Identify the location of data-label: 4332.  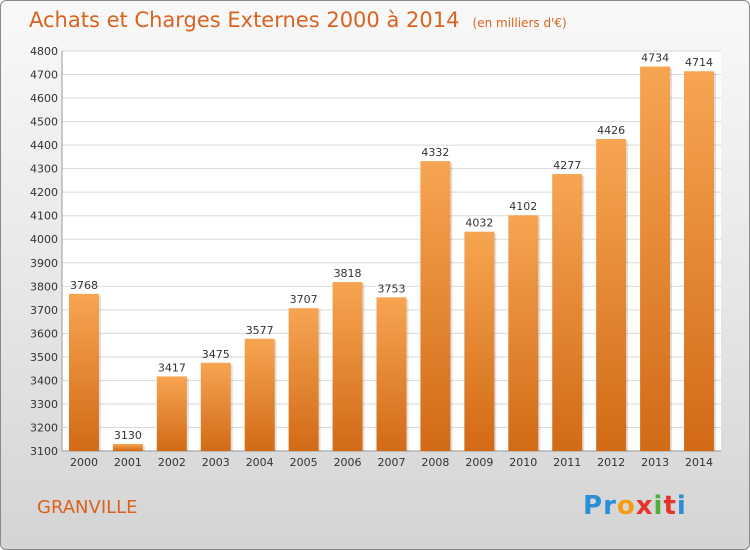
(435, 152).